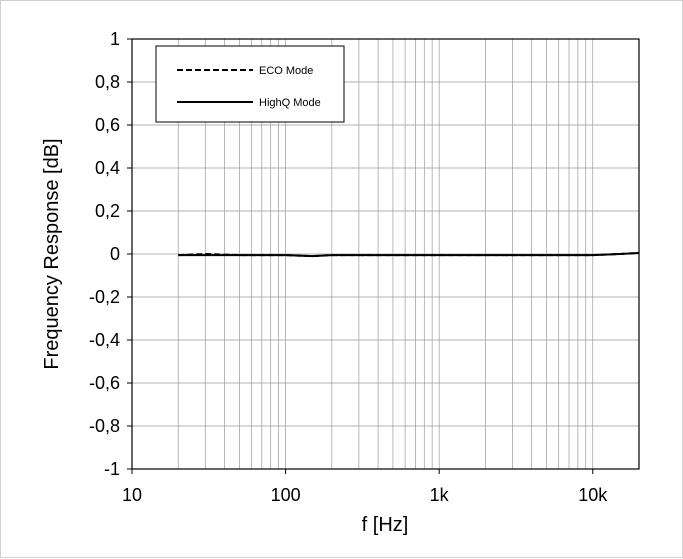  Describe the element at coordinates (107, 211) in the screenshot. I see `y-tick-label: 0,2` at that location.